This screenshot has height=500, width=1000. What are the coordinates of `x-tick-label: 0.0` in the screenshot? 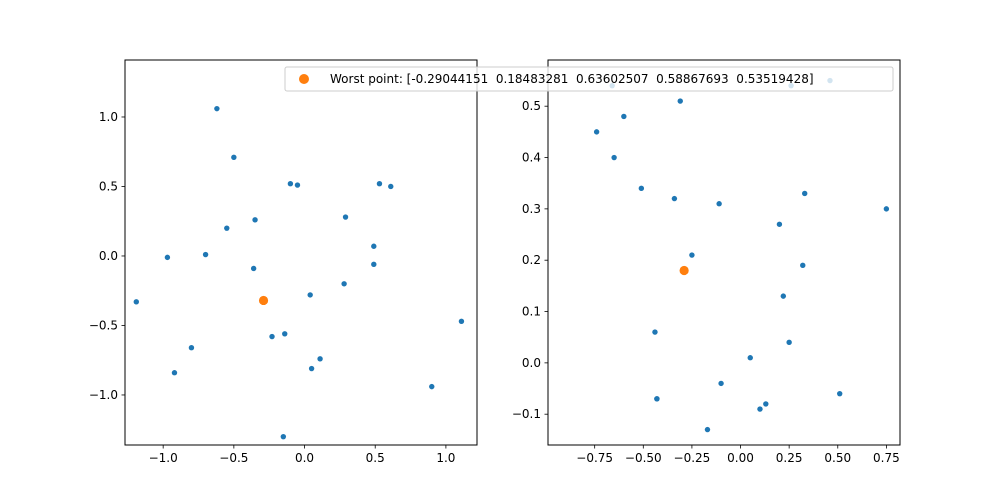 It's located at (304, 458).